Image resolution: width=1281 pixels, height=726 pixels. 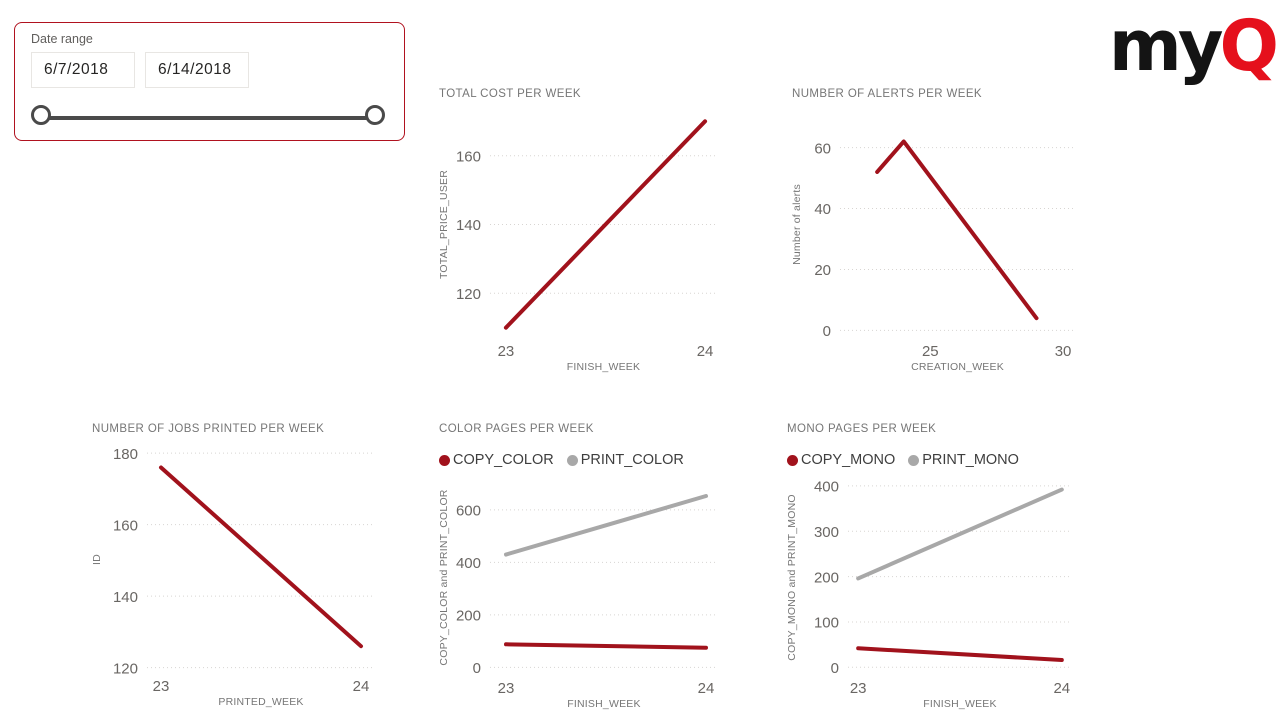 I want to click on legend-item-print-color: PRINT_COLOR, so click(x=625, y=460).